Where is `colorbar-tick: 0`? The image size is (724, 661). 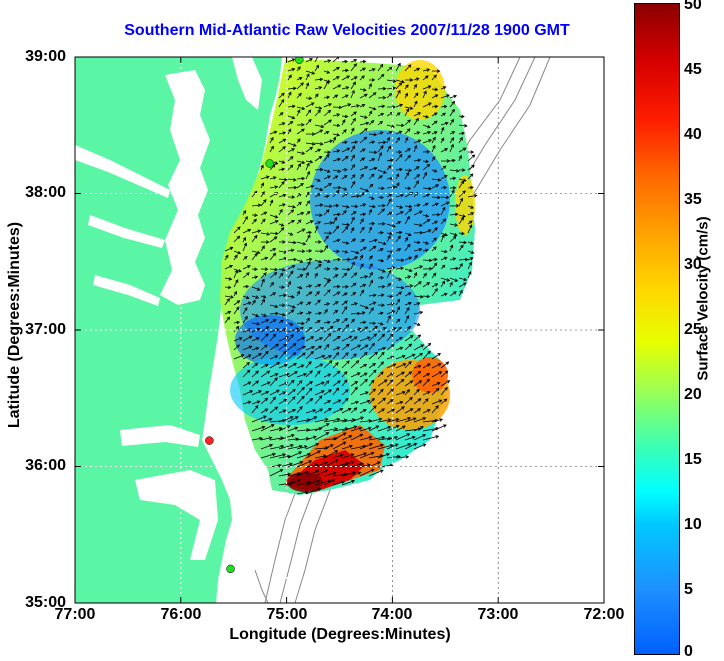
colorbar-tick: 0 is located at coordinates (688, 651).